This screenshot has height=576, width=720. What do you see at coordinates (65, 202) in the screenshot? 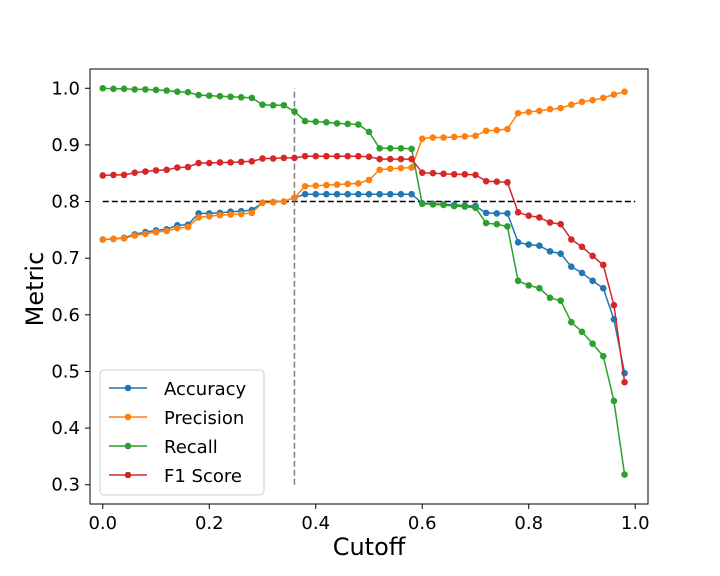
I see `y-tick-label: 0.8` at bounding box center [65, 202].